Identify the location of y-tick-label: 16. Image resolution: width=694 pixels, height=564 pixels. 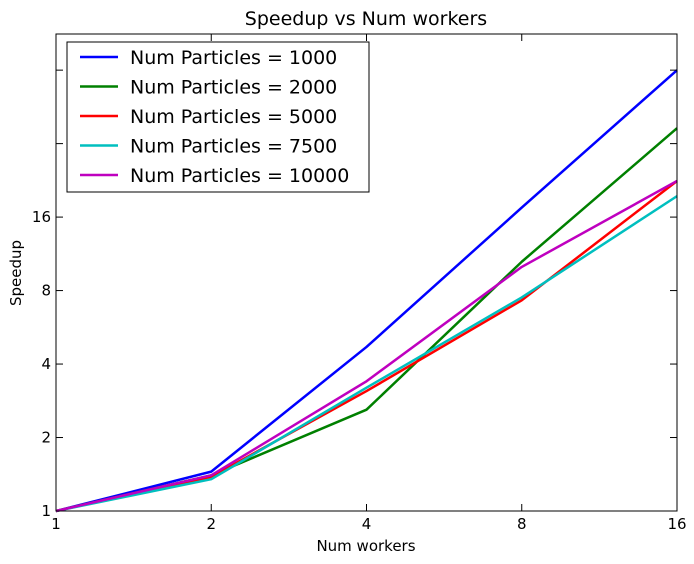
(41, 217).